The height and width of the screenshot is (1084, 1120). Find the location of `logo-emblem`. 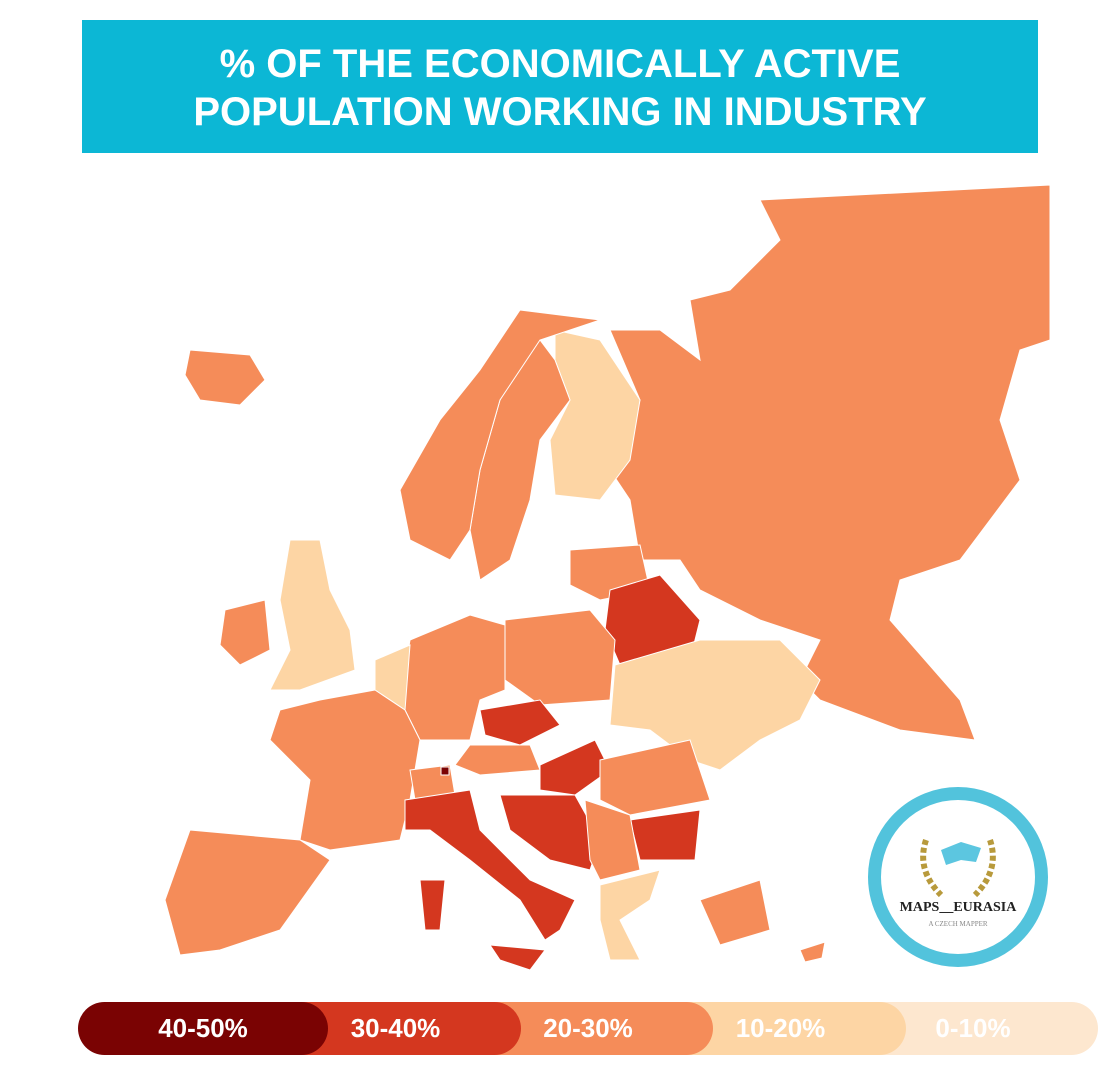

logo-emblem is located at coordinates (958, 868).